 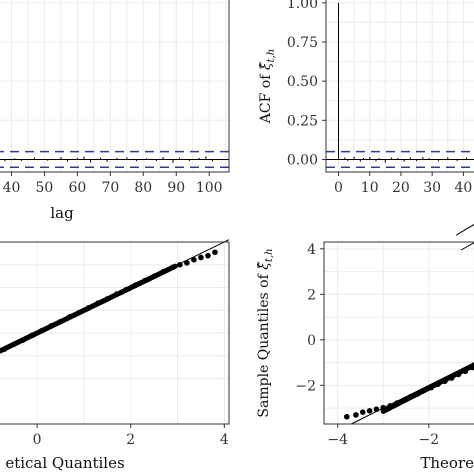 What do you see at coordinates (62, 213) in the screenshot?
I see `acf-left-x-axis-label: lag` at bounding box center [62, 213].